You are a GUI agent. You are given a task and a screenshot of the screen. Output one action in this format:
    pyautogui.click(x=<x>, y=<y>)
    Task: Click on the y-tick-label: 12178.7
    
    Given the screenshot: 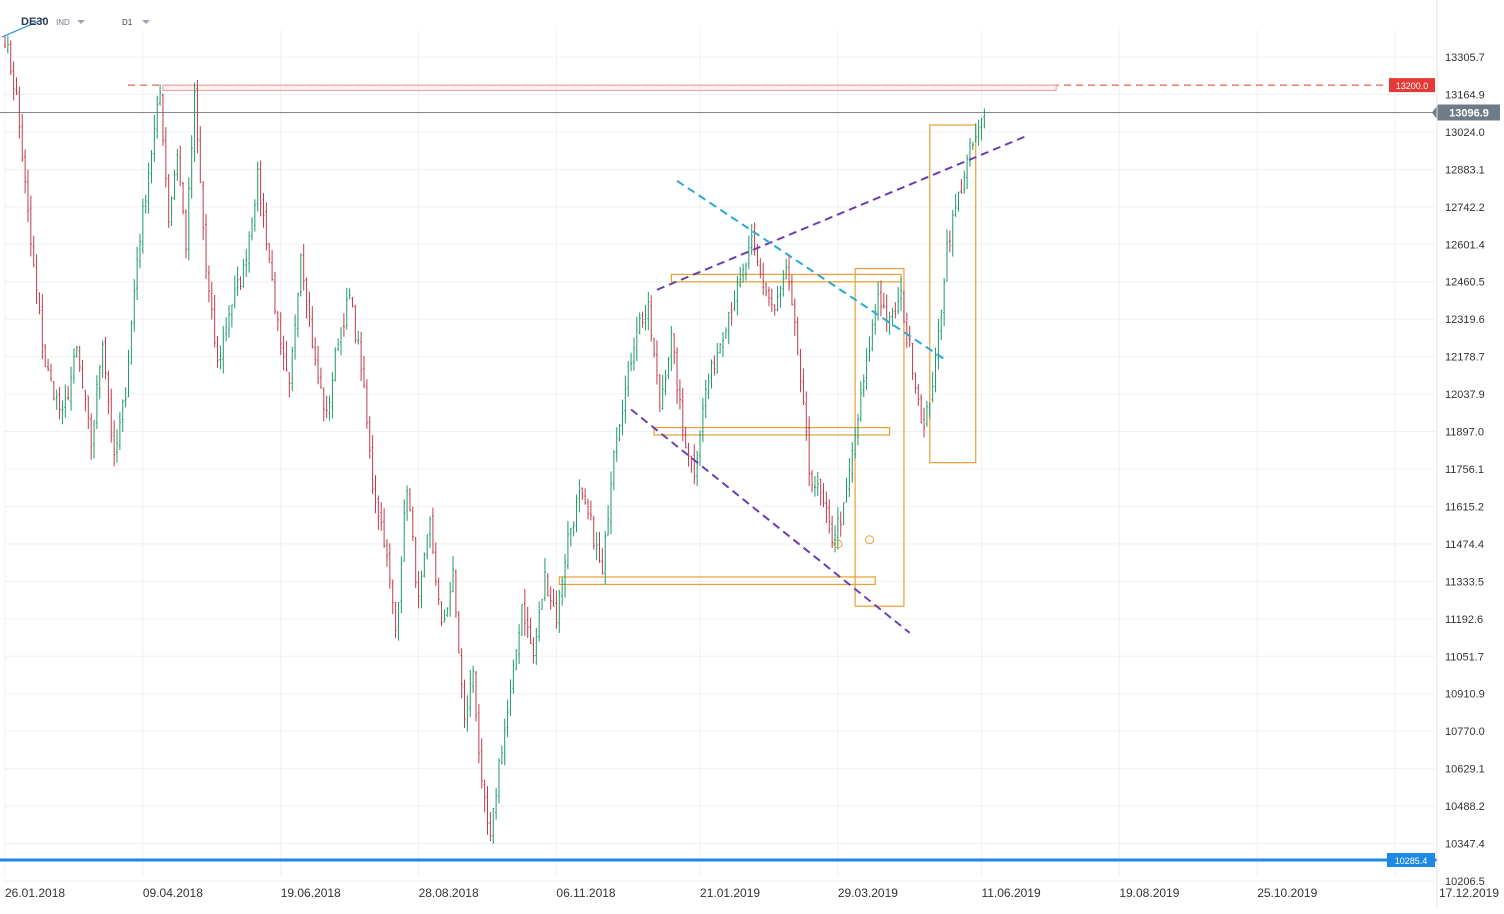 What is the action you would take?
    pyautogui.click(x=1465, y=358)
    